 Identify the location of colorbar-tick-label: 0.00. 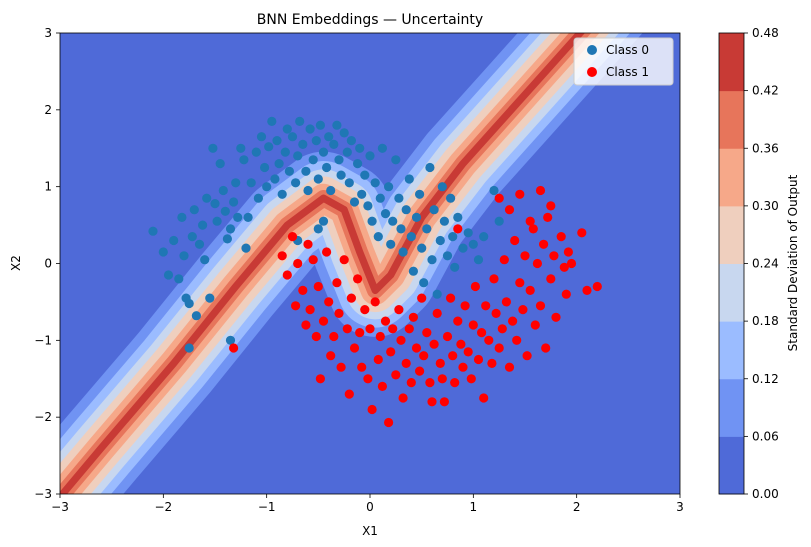
(765, 494).